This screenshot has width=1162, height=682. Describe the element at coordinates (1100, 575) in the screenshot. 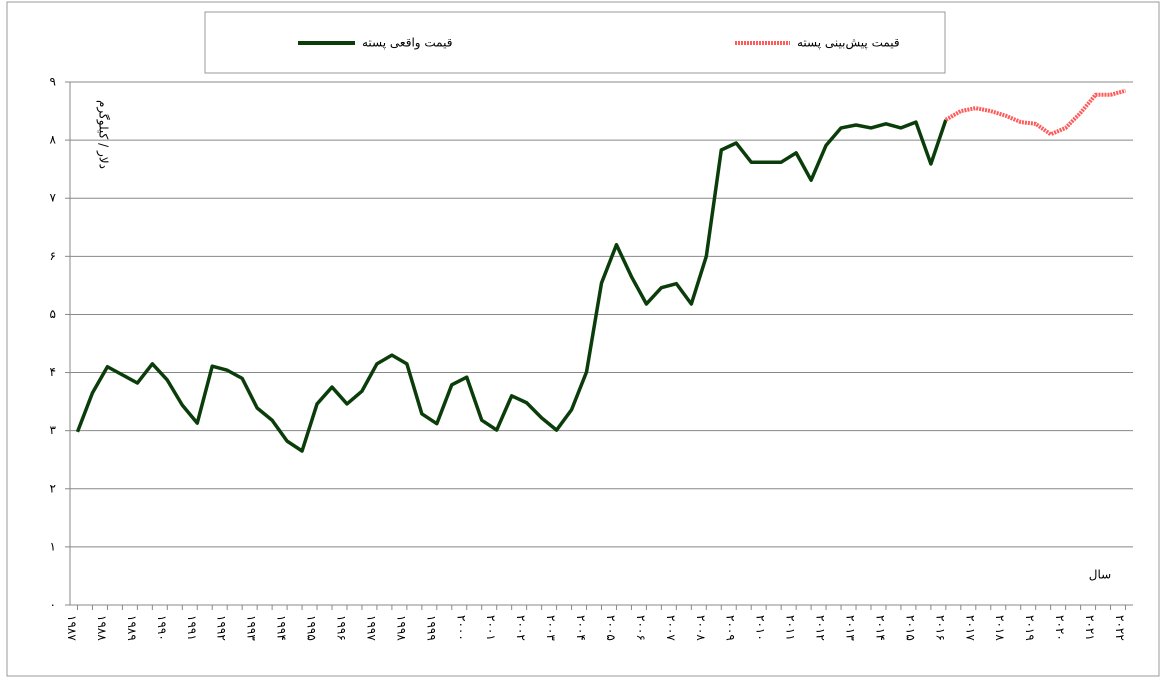

I see `x-axis-label: سال` at that location.